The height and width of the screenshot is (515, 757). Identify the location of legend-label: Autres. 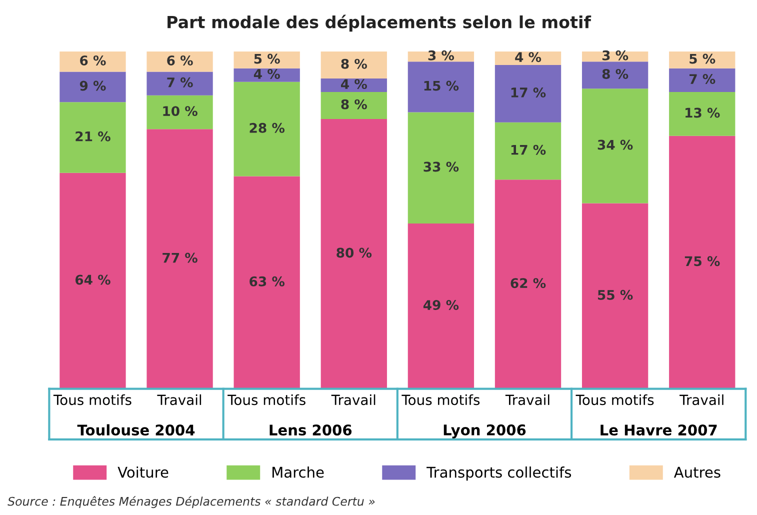
(697, 472).